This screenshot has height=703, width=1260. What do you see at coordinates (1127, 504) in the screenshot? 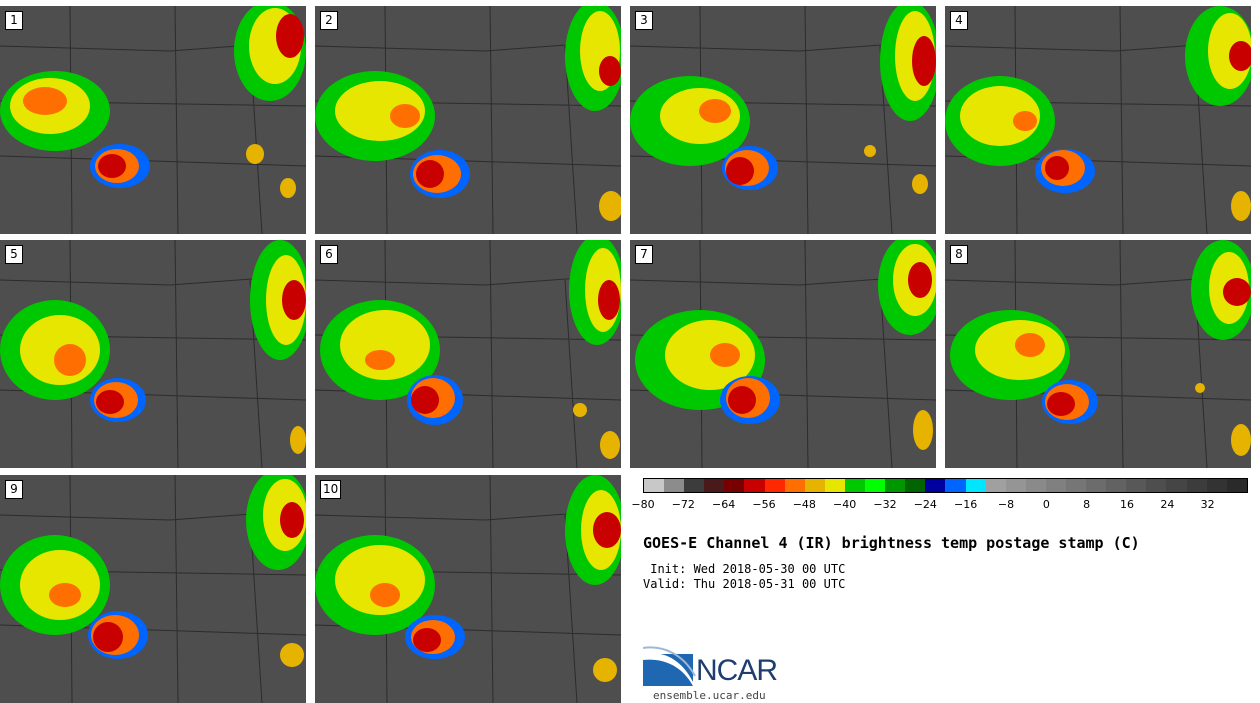
I see `colorbar-tick: 16` at bounding box center [1127, 504].